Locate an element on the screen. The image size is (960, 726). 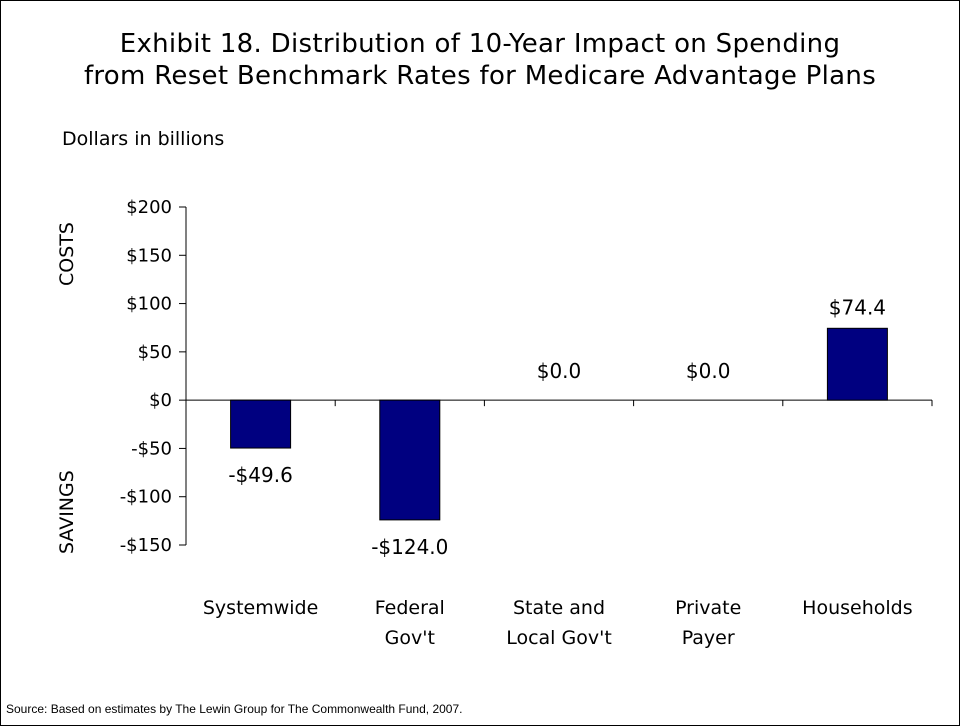
y-tick-label: $100 is located at coordinates (149, 304).